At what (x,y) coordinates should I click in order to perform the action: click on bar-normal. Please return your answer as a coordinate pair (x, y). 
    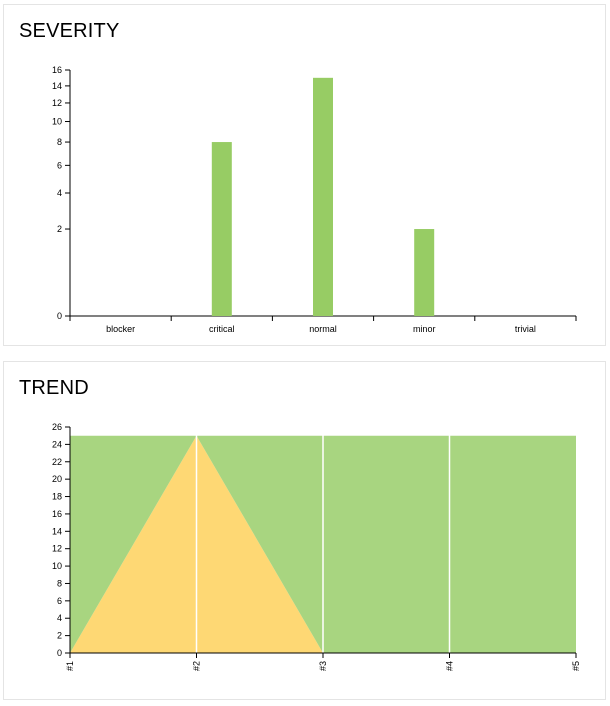
    Looking at the image, I should click on (323, 196).